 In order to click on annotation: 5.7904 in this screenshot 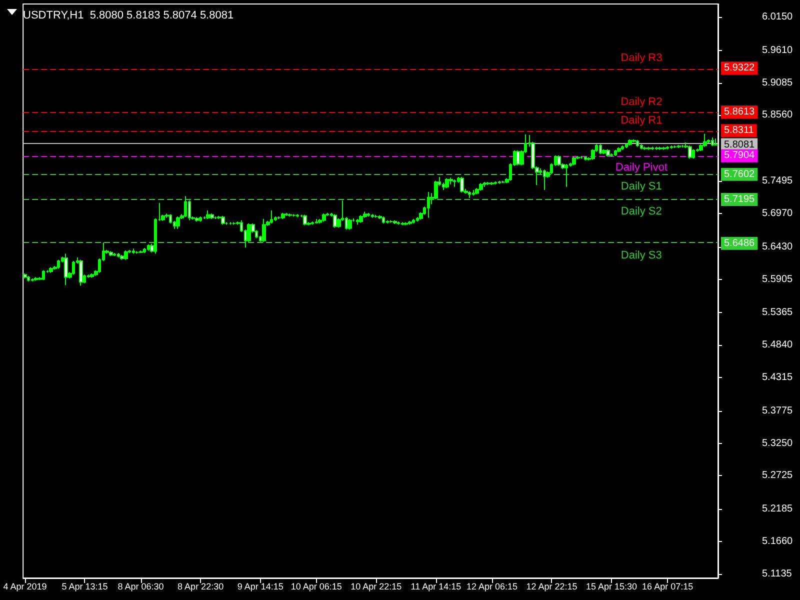, I will do `click(740, 156)`.